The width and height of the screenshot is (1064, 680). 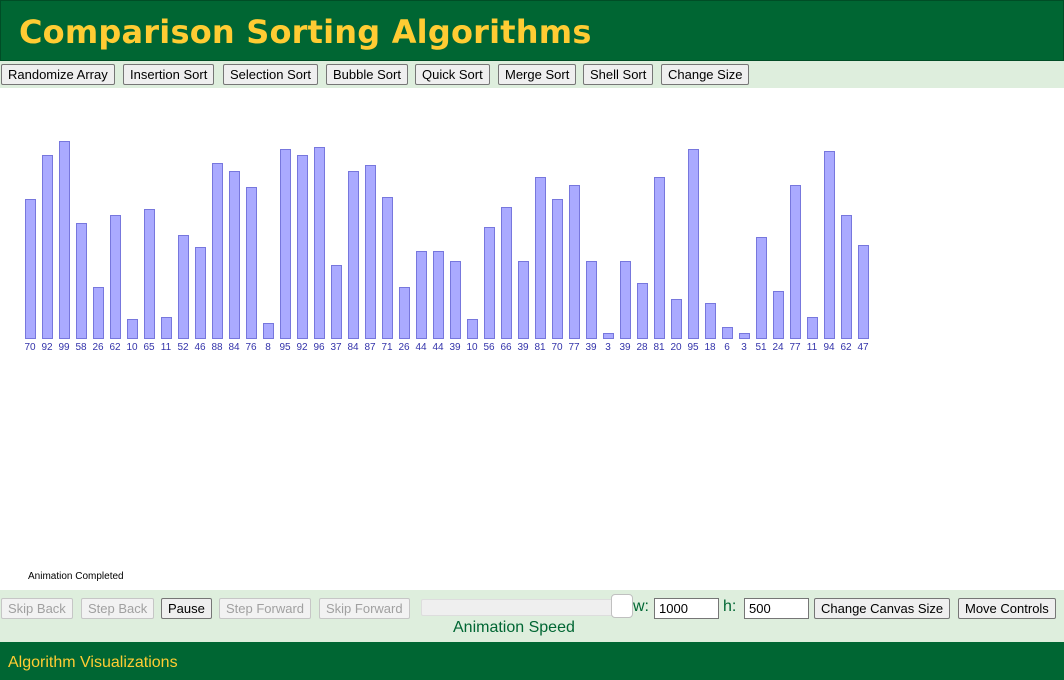 I want to click on array-value-label: 66, so click(x=506, y=347).